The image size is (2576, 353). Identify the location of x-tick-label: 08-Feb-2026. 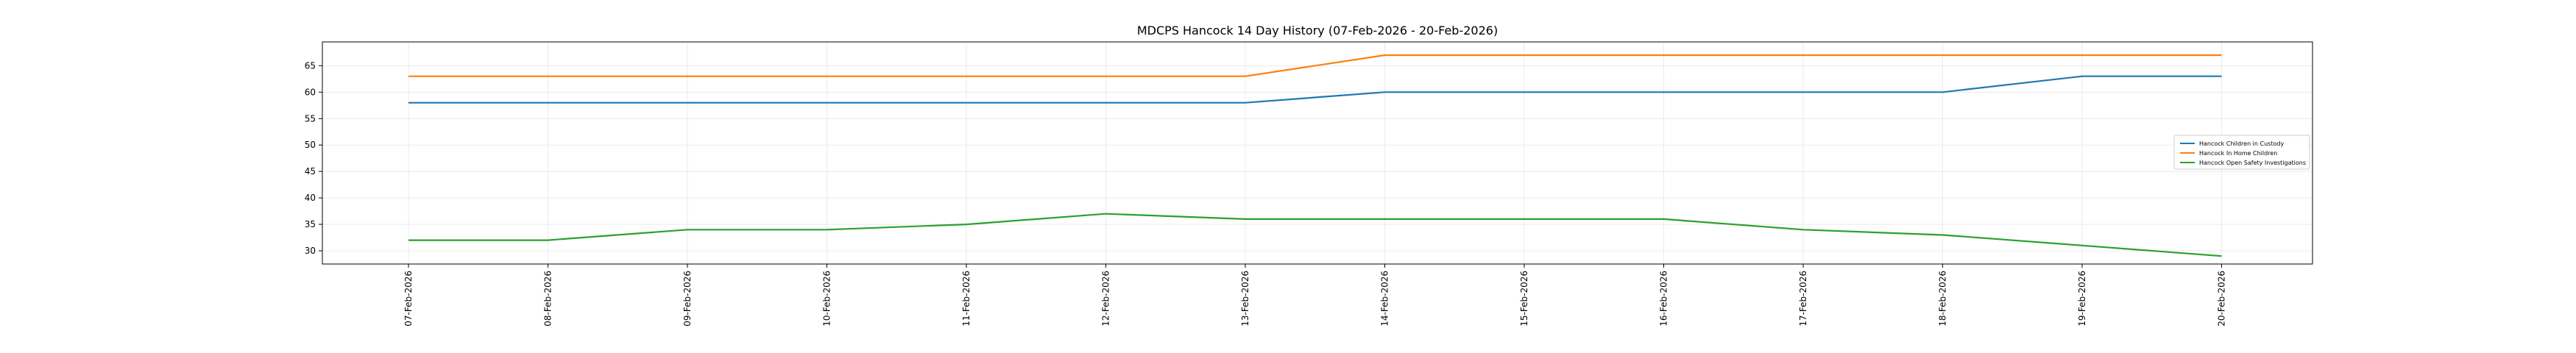
(548, 299).